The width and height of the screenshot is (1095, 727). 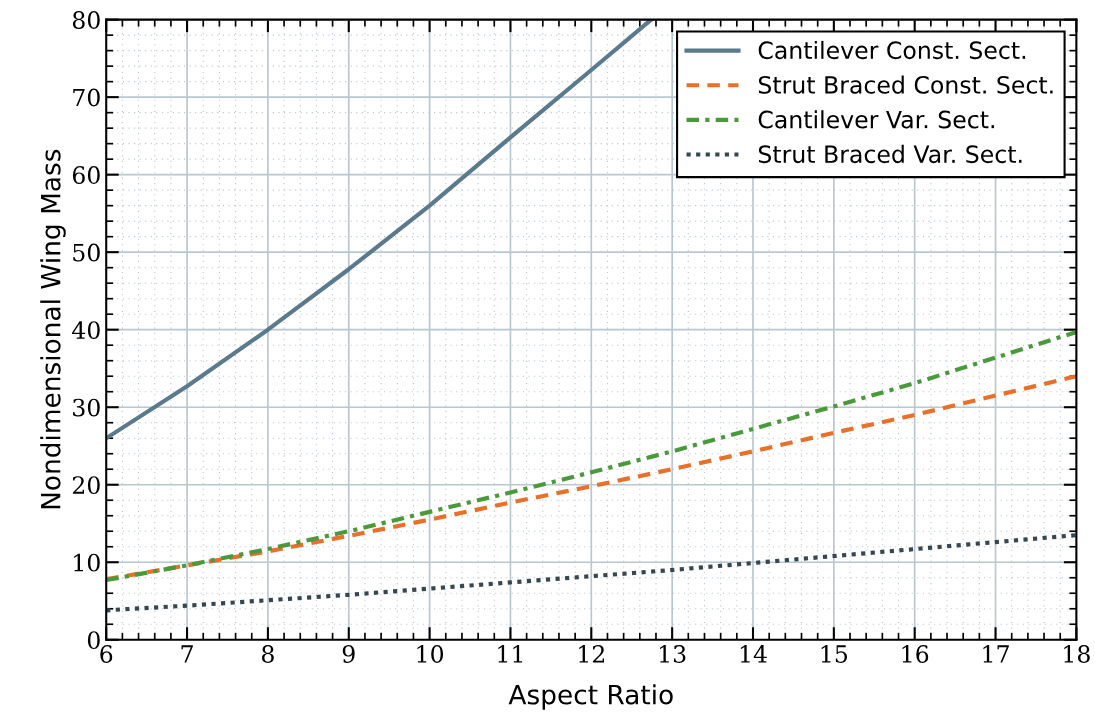 I want to click on x-tick-label: 9, so click(x=348, y=654).